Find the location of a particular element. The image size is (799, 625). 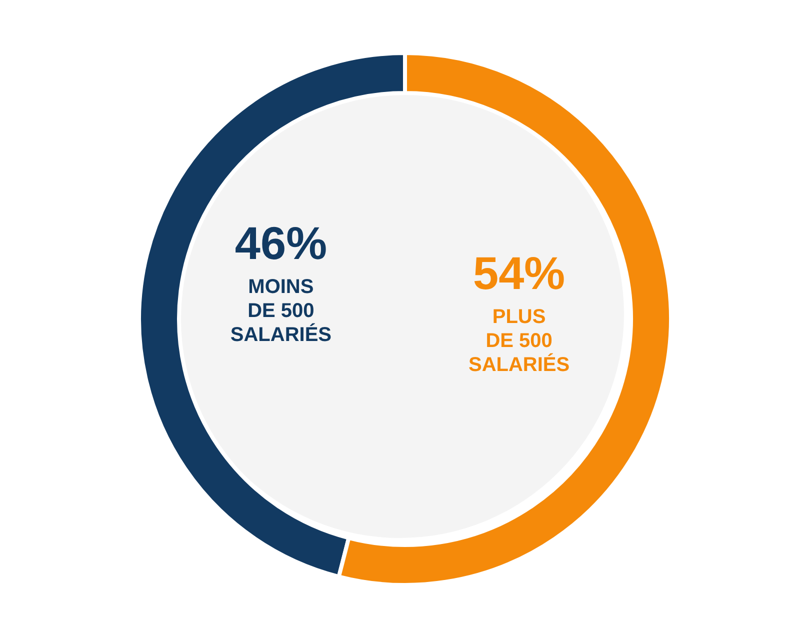

data-label: 46% is located at coordinates (280, 242).